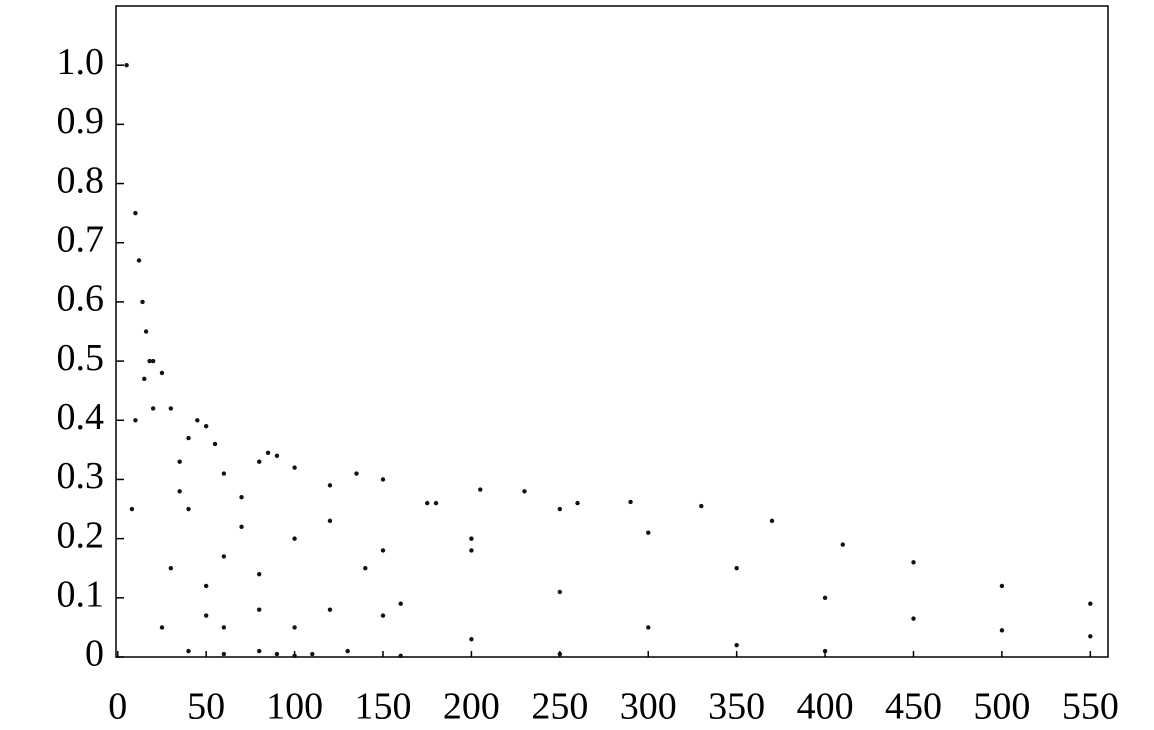 The height and width of the screenshot is (730, 1154). I want to click on x-tick-label: 200, so click(471, 707).